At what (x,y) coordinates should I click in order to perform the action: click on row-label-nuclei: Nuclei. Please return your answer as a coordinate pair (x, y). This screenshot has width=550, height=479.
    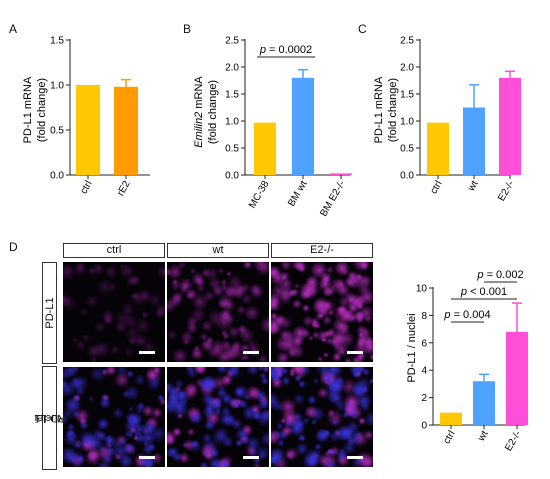
    Looking at the image, I should click on (49, 418).